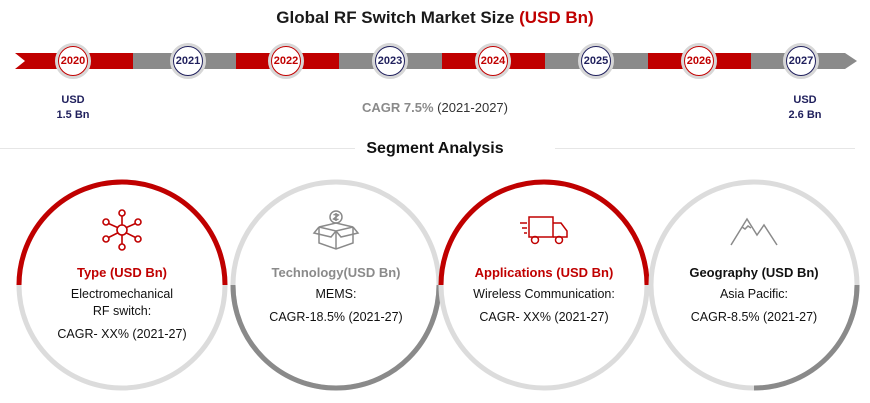 The height and width of the screenshot is (403, 870). I want to click on divider-right, so click(705, 148).